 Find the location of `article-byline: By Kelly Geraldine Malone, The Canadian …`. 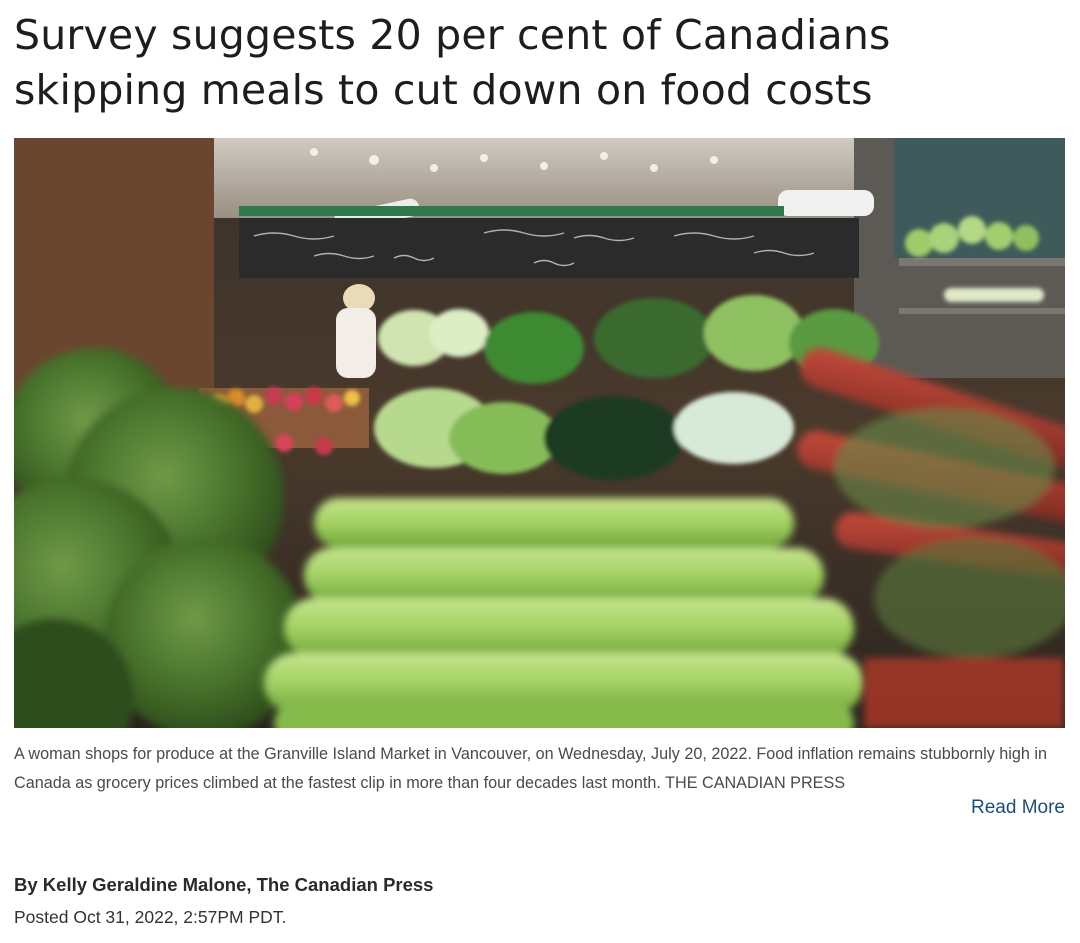

article-byline: By Kelly Geraldine Malone, The Canadian … is located at coordinates (224, 884).